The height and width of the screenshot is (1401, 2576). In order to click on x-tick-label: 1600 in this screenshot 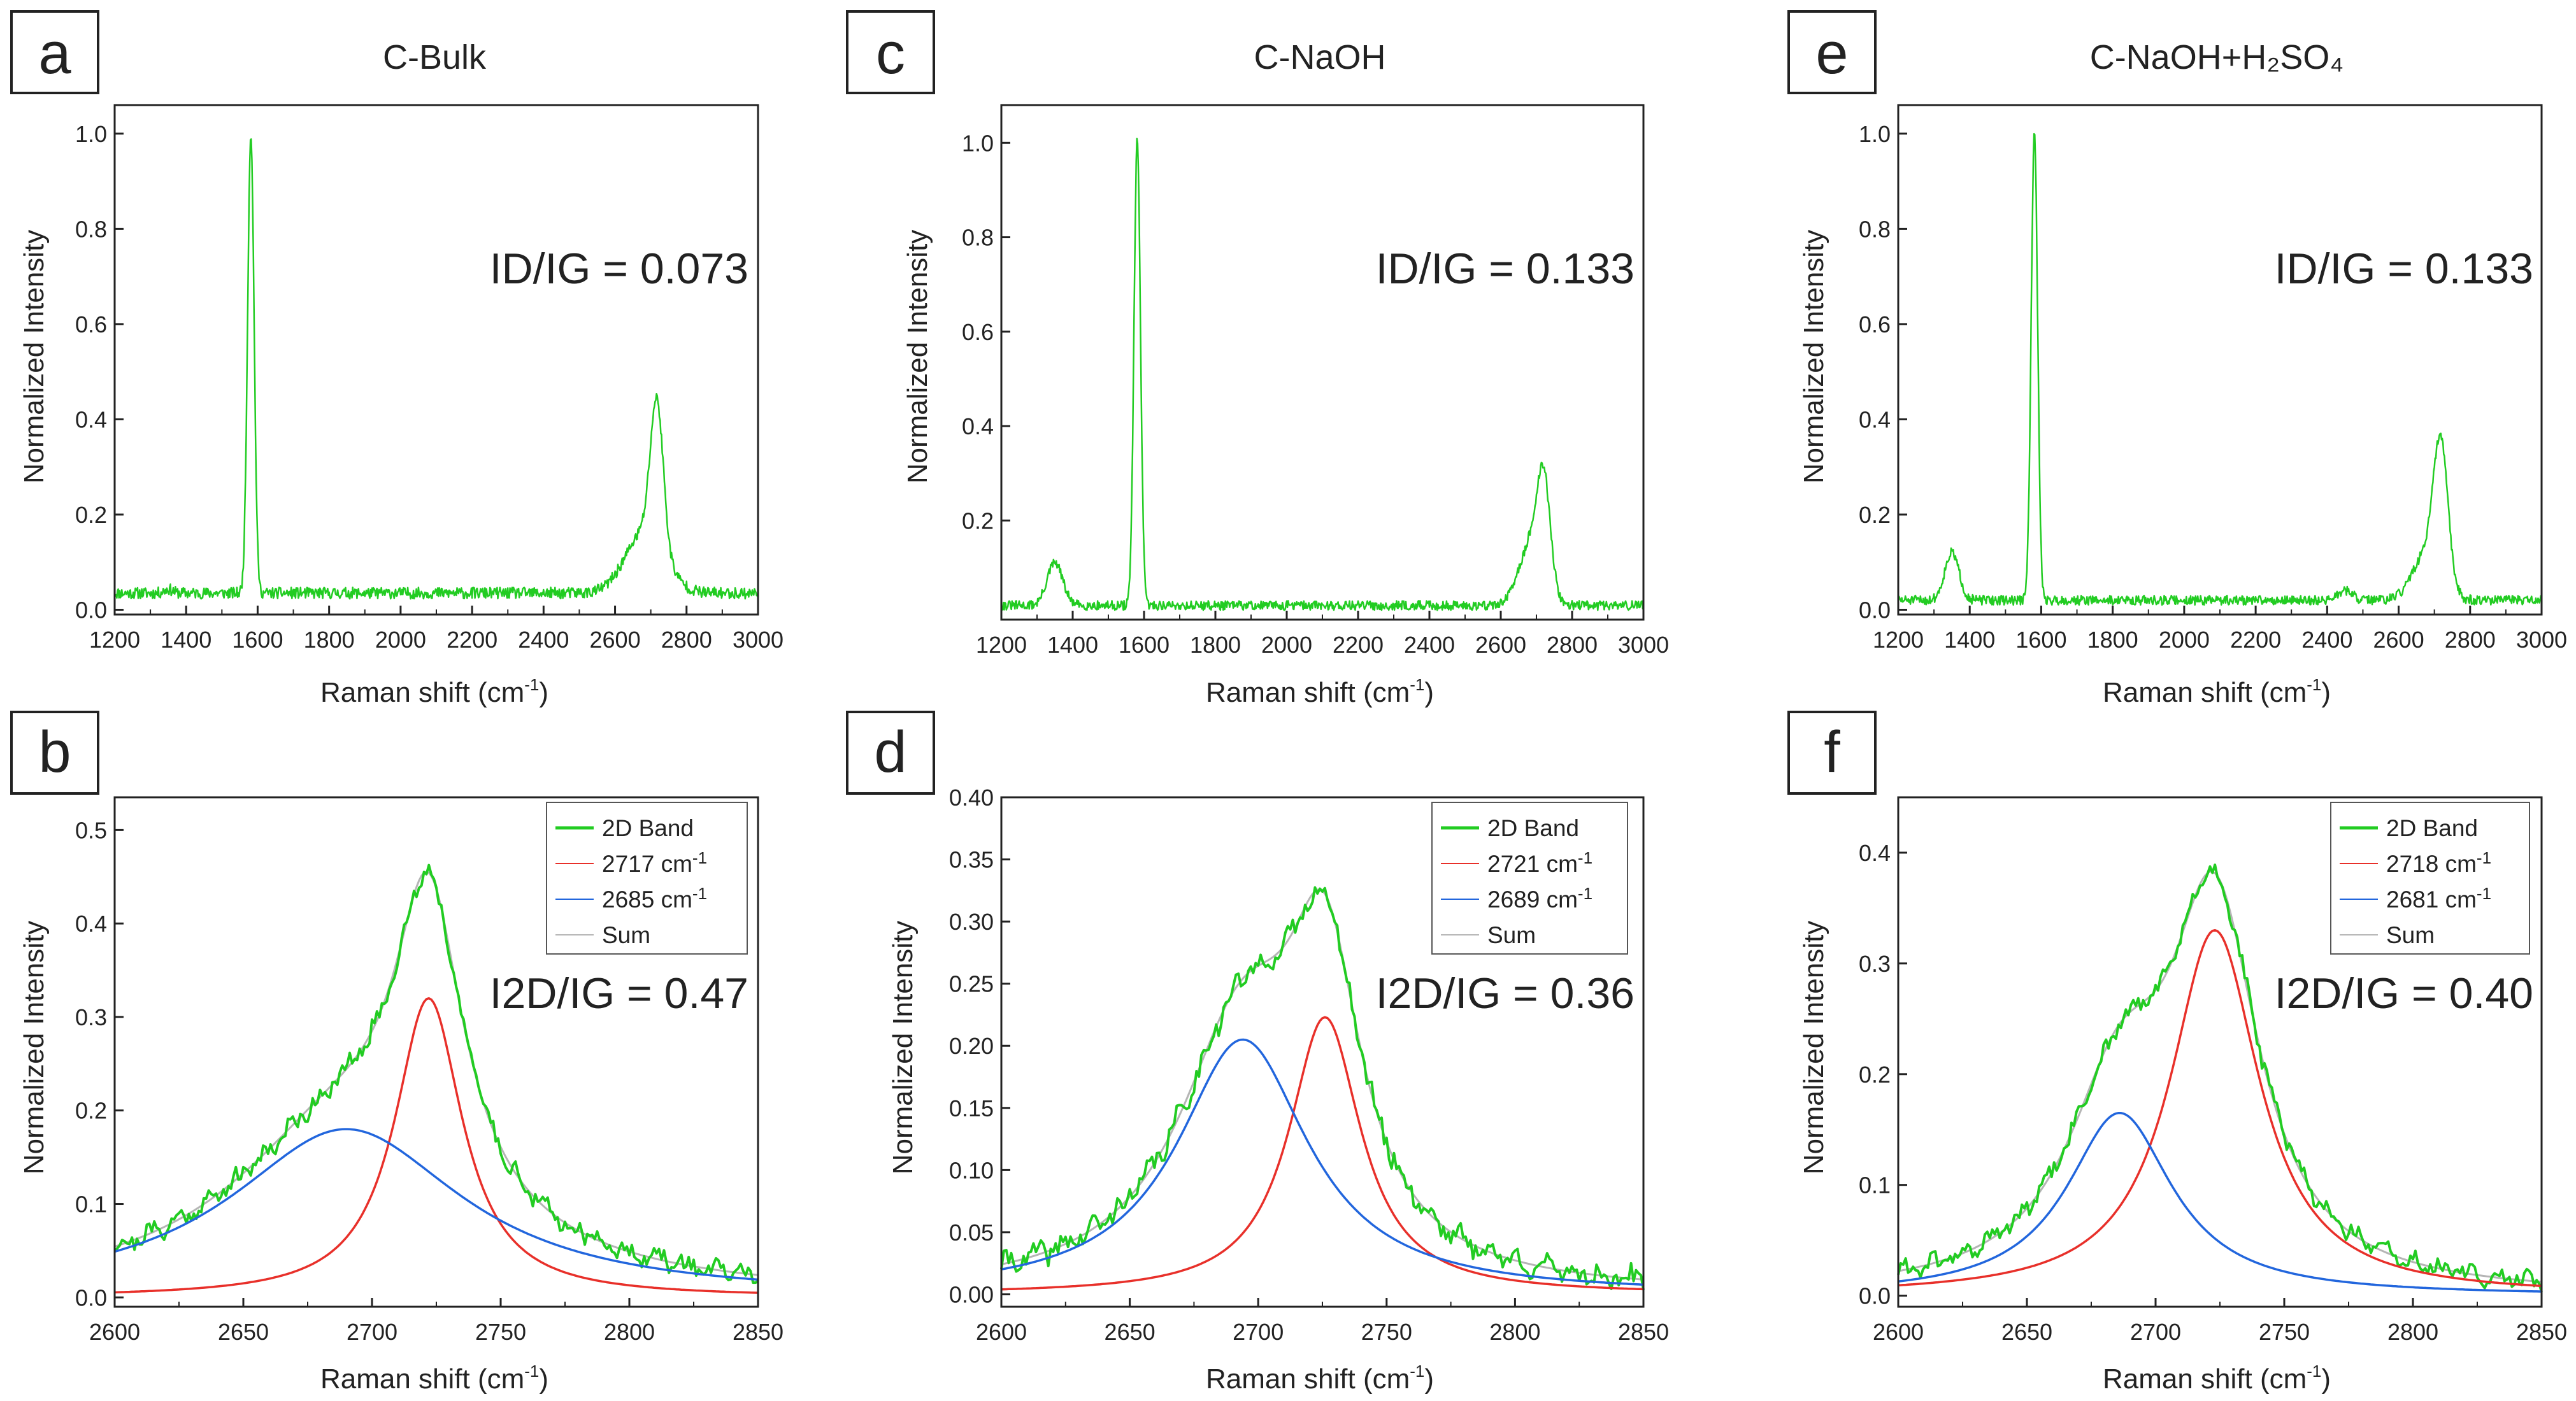, I will do `click(258, 640)`.